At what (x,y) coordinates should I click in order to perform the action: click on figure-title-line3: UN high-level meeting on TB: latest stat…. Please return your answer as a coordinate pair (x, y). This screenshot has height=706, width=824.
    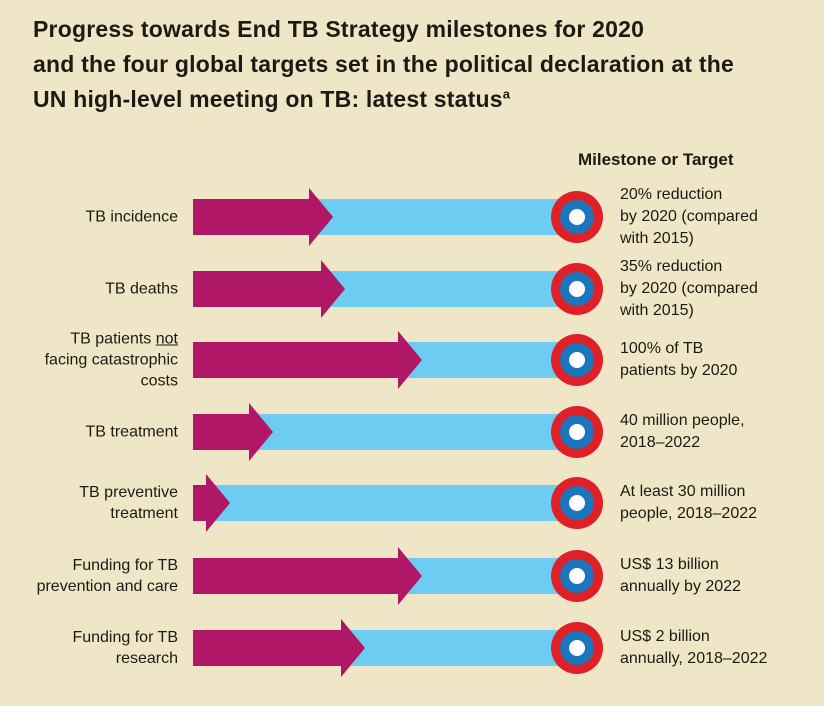
    Looking at the image, I should click on (272, 99).